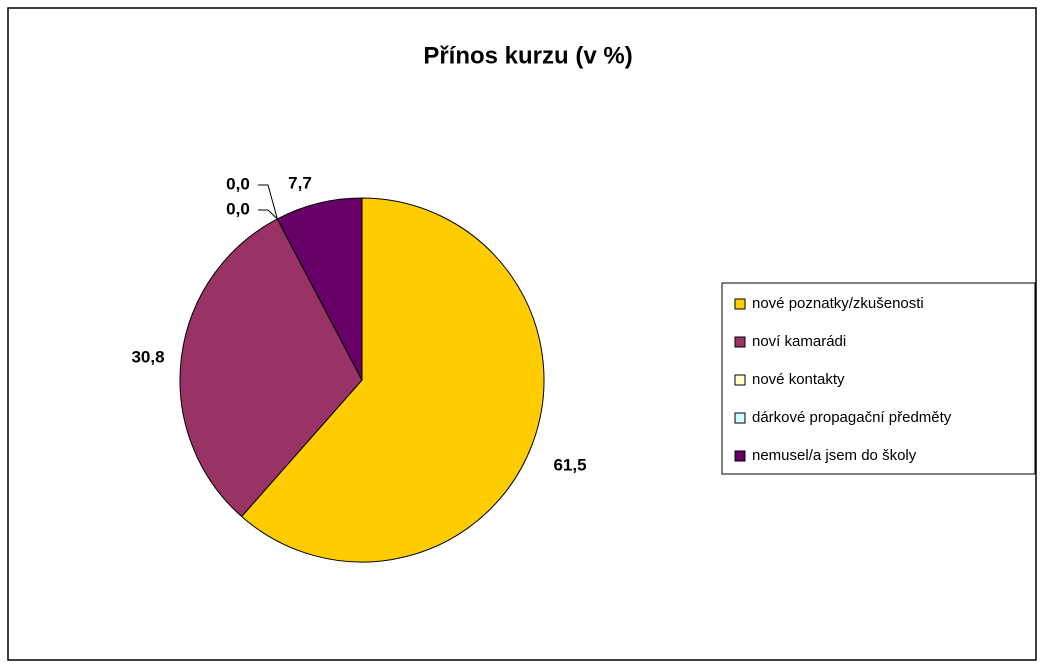 The image size is (1043, 664). What do you see at coordinates (527, 55) in the screenshot?
I see `chart-title: Přínos kurzu (v %)` at bounding box center [527, 55].